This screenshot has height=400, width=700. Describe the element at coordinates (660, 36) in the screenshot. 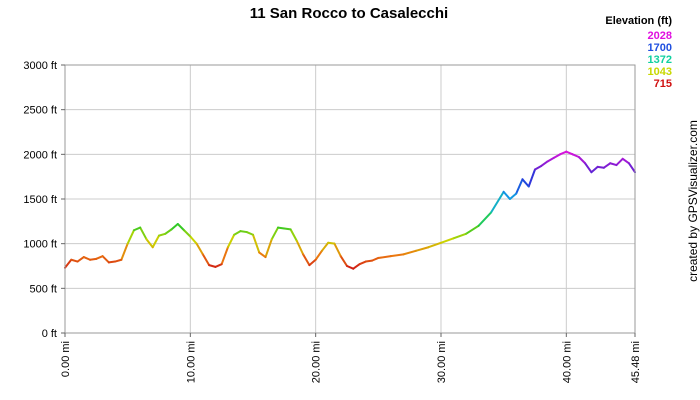

I see `legend-entry: 2028` at that location.